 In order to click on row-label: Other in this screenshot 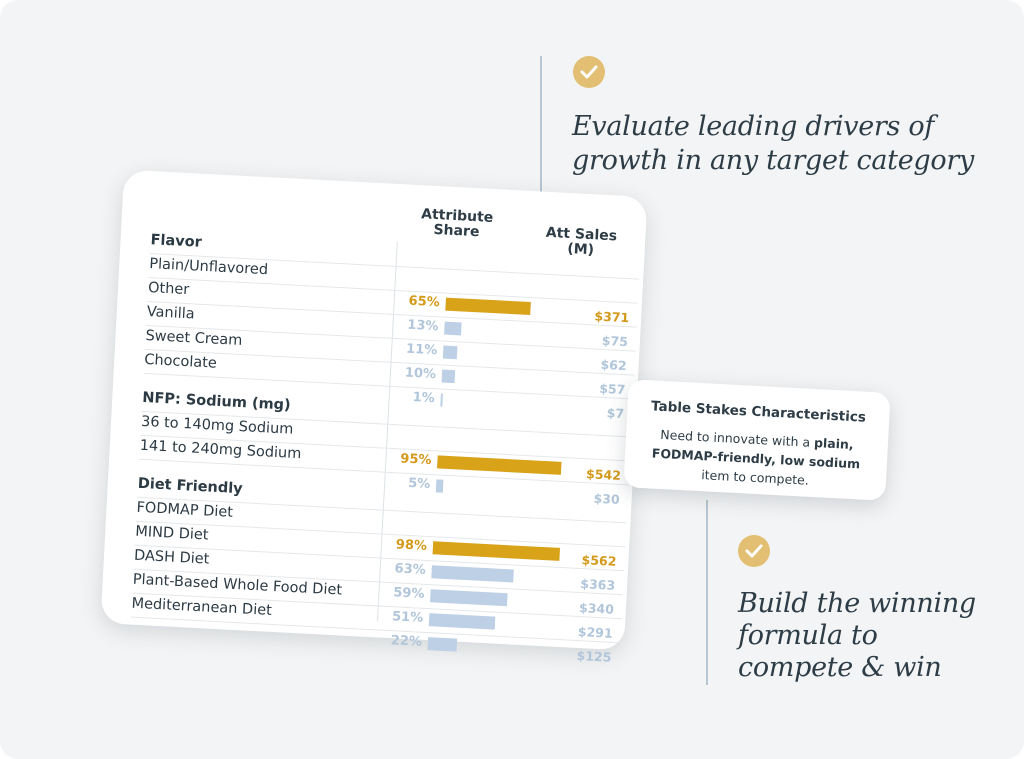, I will do `click(168, 289)`.